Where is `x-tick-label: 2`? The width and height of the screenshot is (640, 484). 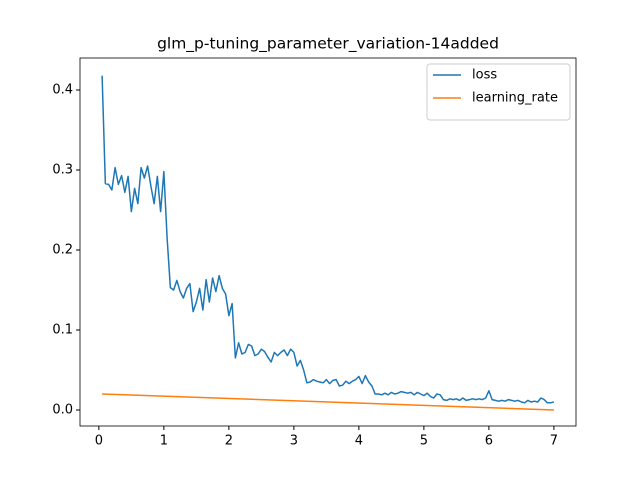 x-tick-label: 2 is located at coordinates (229, 441).